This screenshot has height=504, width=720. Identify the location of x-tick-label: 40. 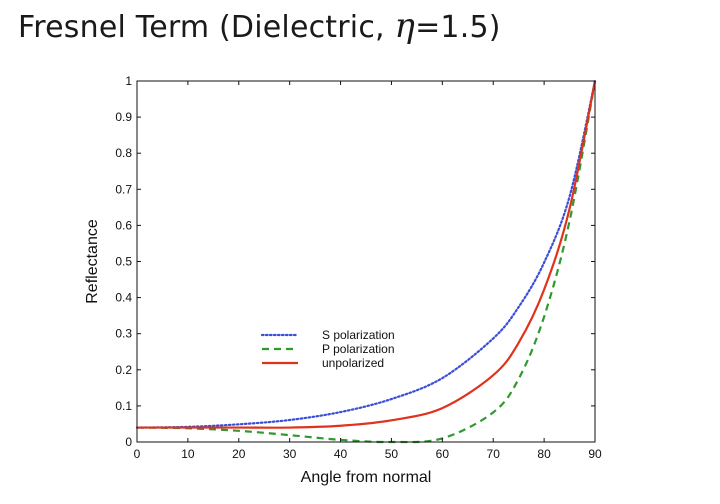
(341, 454).